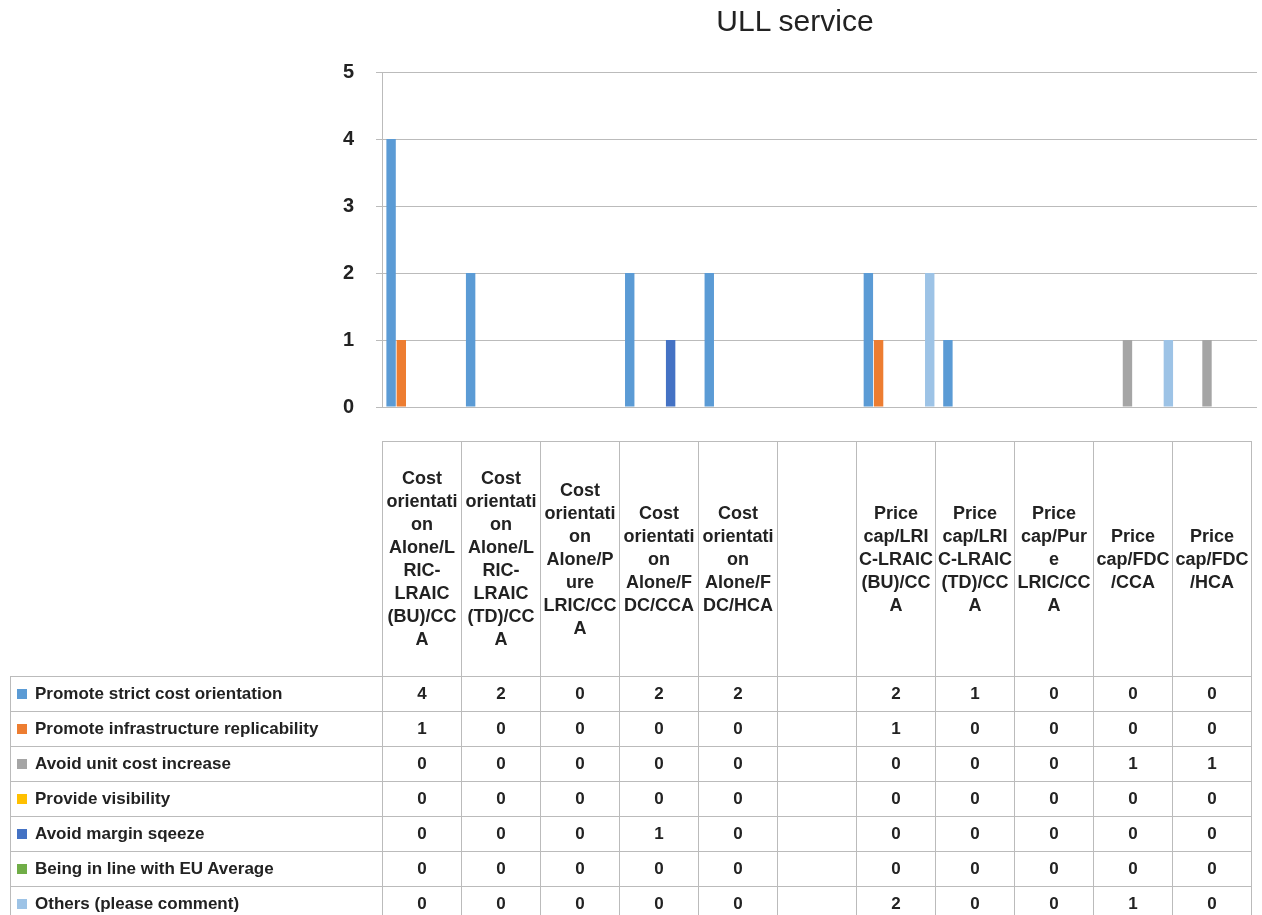 The width and height of the screenshot is (1262, 915). I want to click on x-tick-label: Price cap/LRIC-LRAIC (BU)/CCA, so click(896, 559).